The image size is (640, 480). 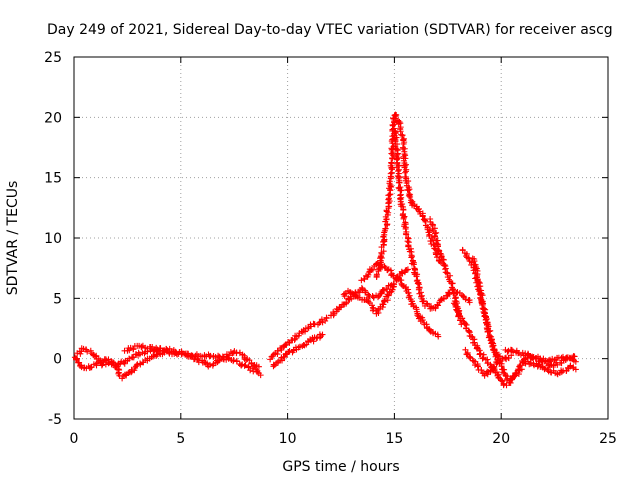 What do you see at coordinates (55, 420) in the screenshot?
I see `y-tick-label: -5` at bounding box center [55, 420].